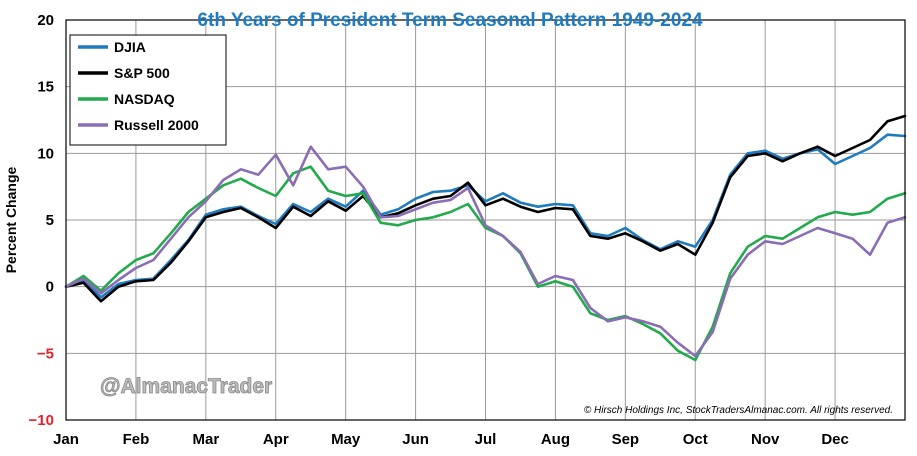 The height and width of the screenshot is (456, 917). I want to click on y-tick-label: 10, so click(45, 153).